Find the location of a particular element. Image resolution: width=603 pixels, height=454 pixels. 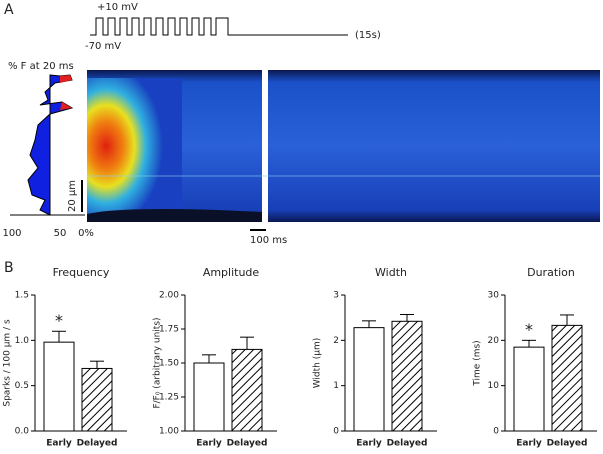

y-tick-label: 0.5 is located at coordinates (22, 386).